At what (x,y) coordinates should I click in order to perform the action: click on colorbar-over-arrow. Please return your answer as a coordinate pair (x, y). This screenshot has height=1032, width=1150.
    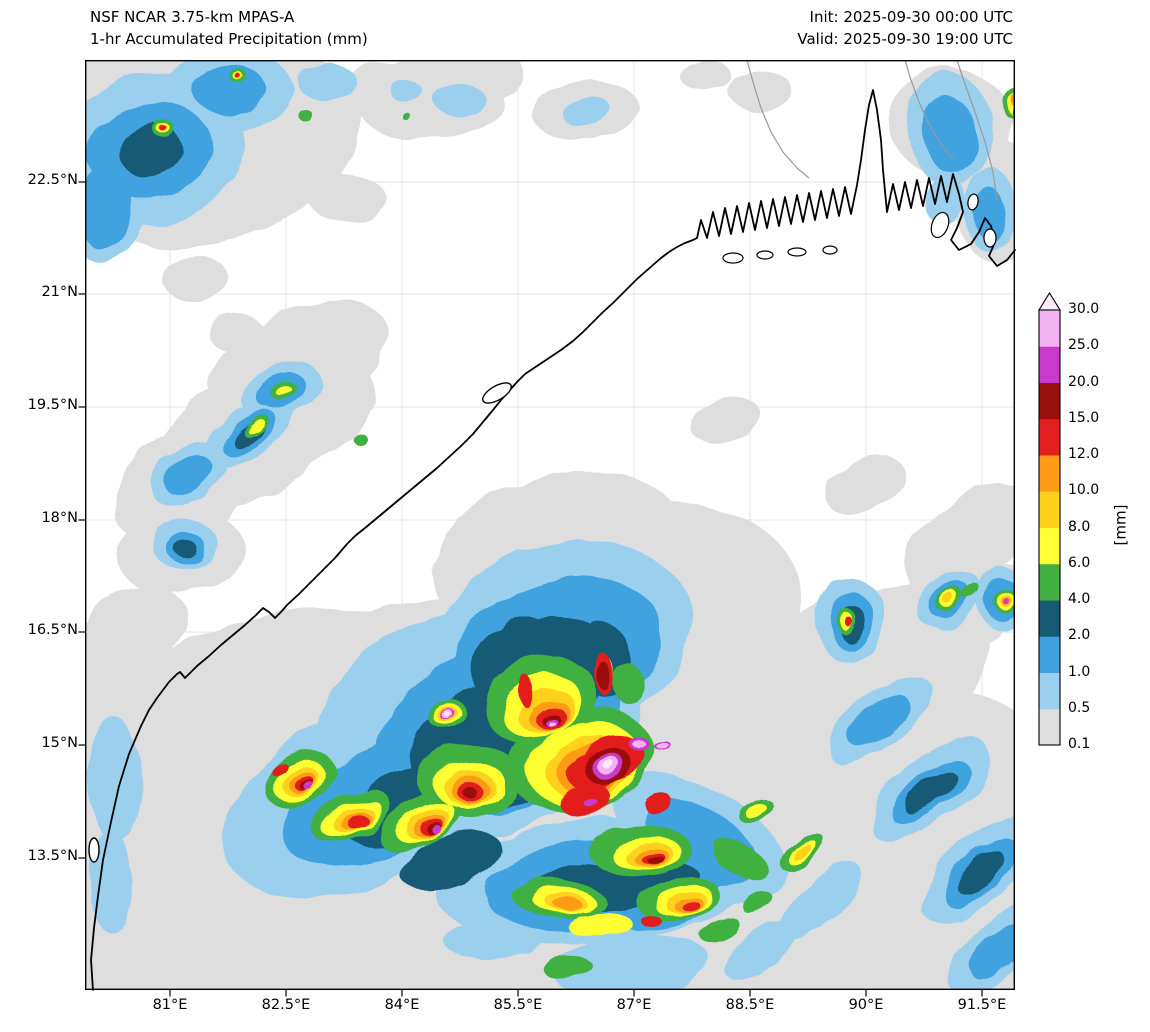
    Looking at the image, I should click on (1049, 301).